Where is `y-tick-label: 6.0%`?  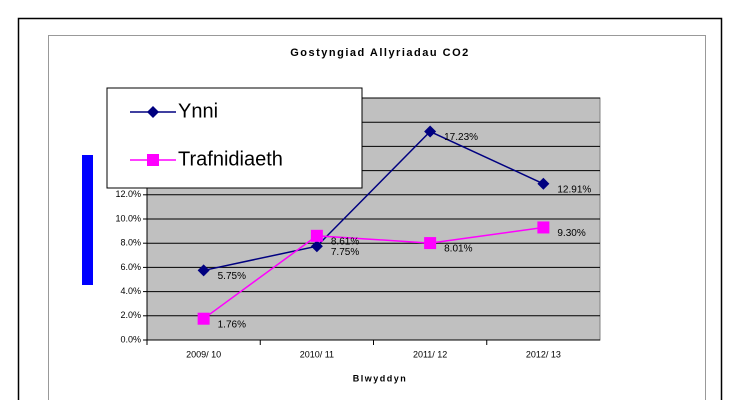
y-tick-label: 6.0% is located at coordinates (130, 267).